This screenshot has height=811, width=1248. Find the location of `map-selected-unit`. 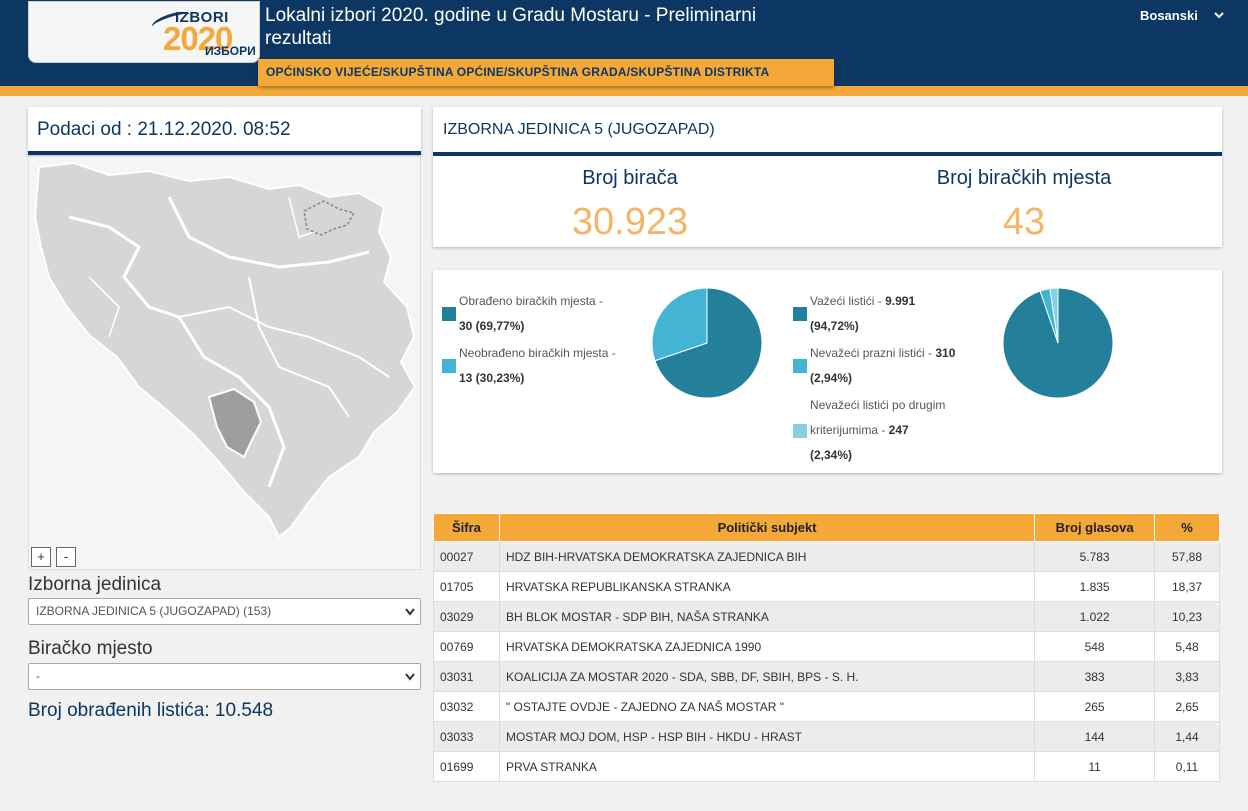

map-selected-unit is located at coordinates (235, 423).